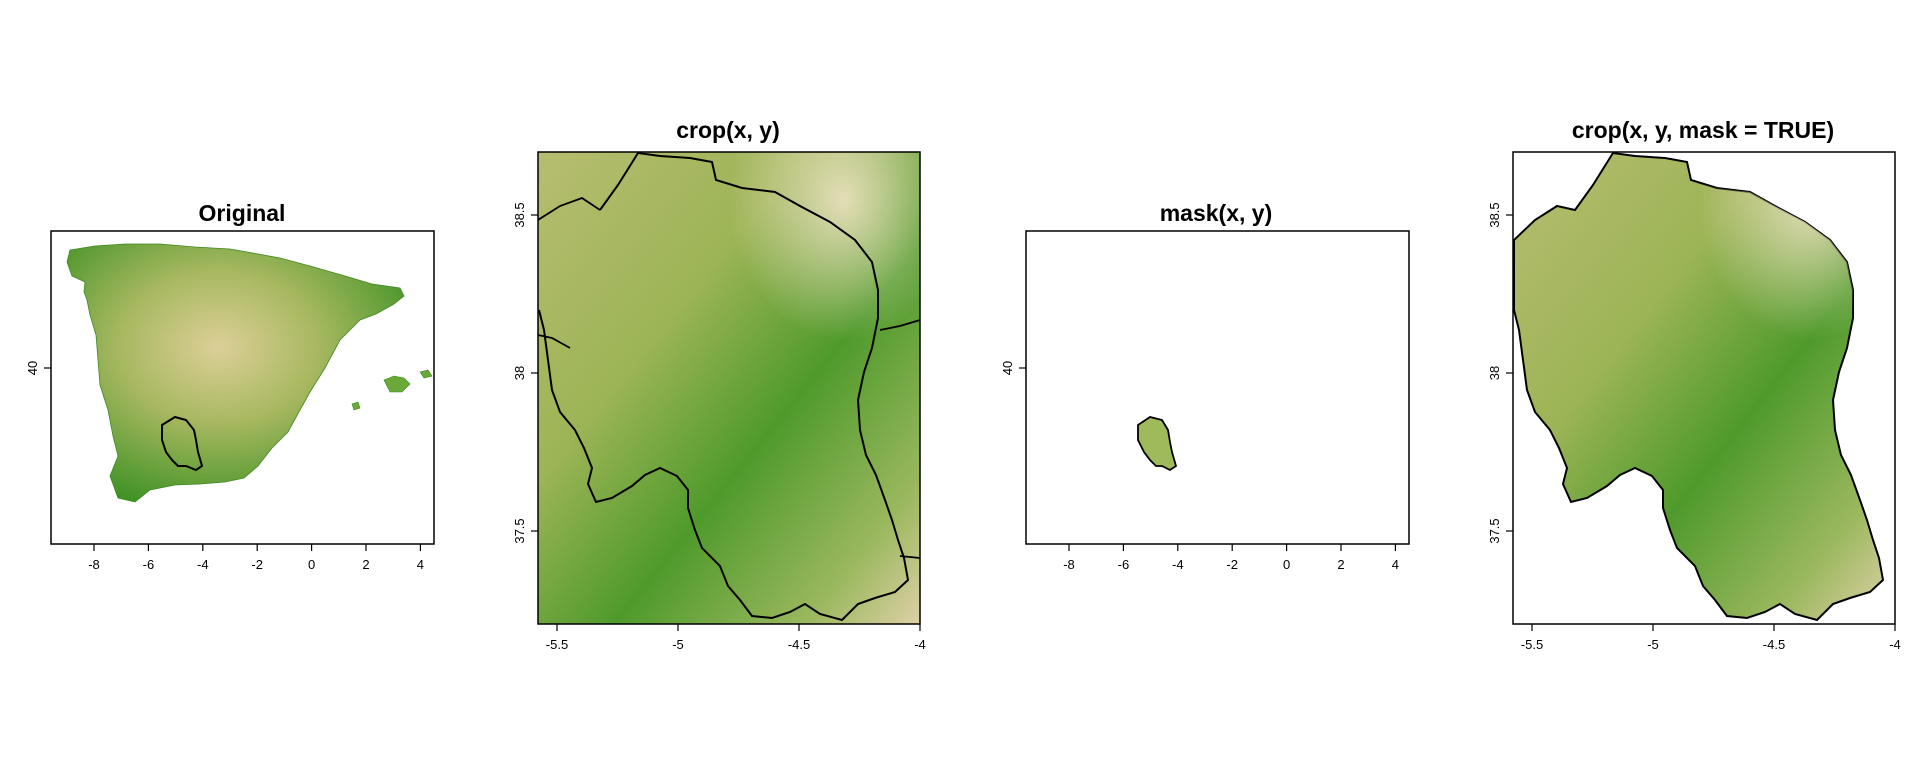 The width and height of the screenshot is (1920, 768). Describe the element at coordinates (1216, 213) in the screenshot. I see `panel-title: mask(x, y)` at that location.